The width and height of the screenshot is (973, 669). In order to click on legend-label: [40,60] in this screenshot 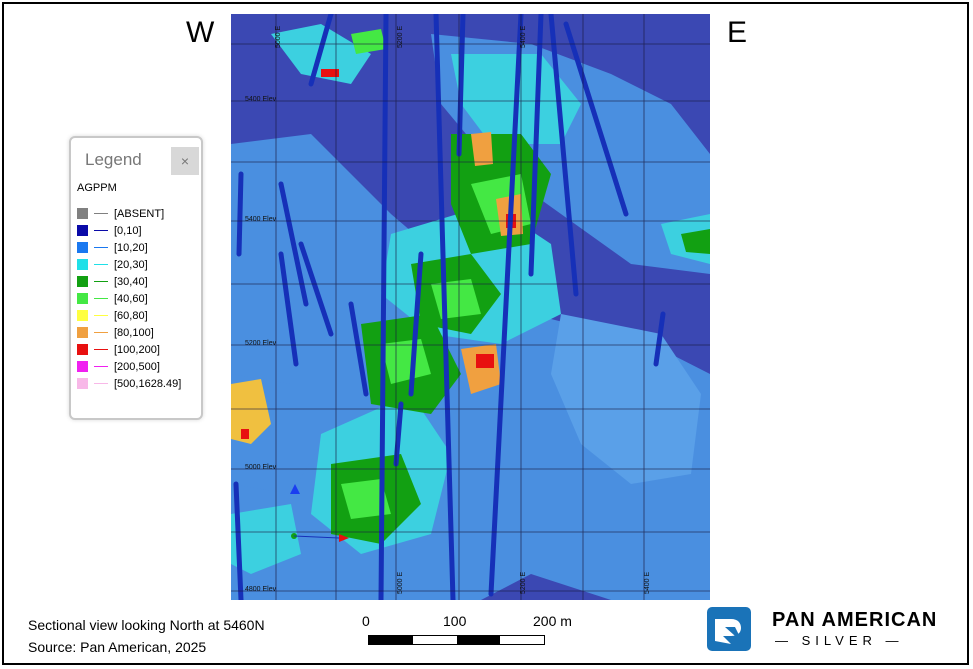, I will do `click(131, 298)`.